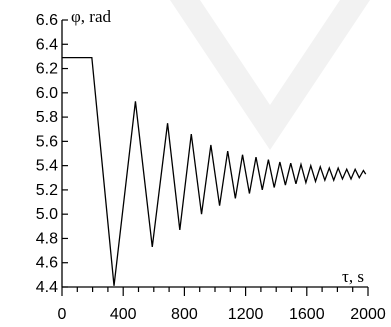 This screenshot has width=391, height=327. Describe the element at coordinates (307, 314) in the screenshot. I see `x-tick-label: 1600` at that location.